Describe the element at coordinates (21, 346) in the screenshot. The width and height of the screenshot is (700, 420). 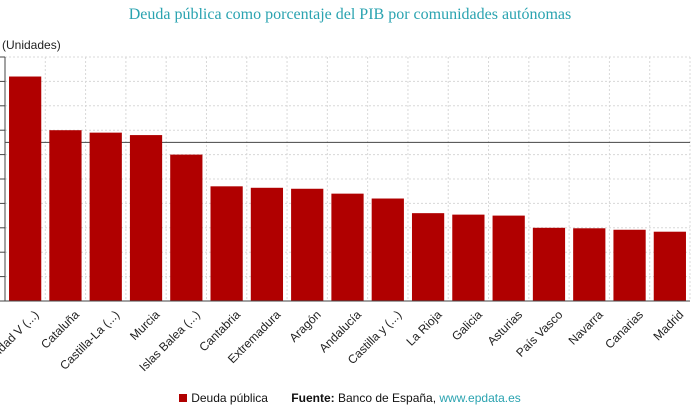
I see `x-tick-label: Comunidad V (...)` at that location.